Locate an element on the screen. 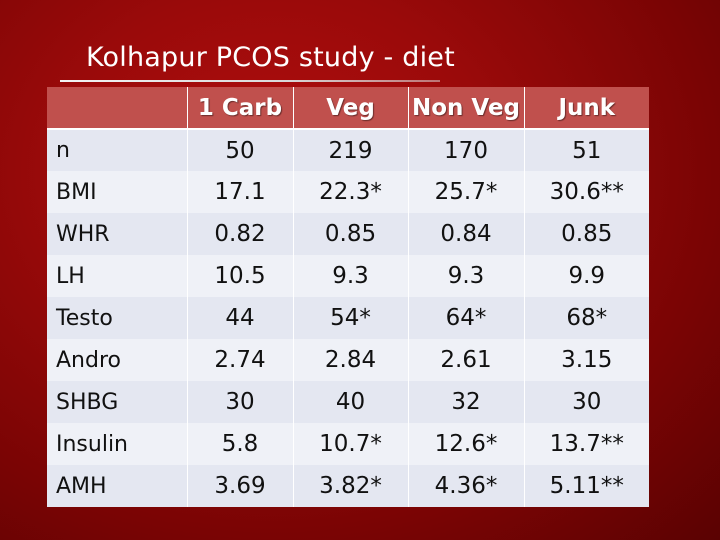 The height and width of the screenshot is (540, 720). row-label: SHBG is located at coordinates (87, 402).